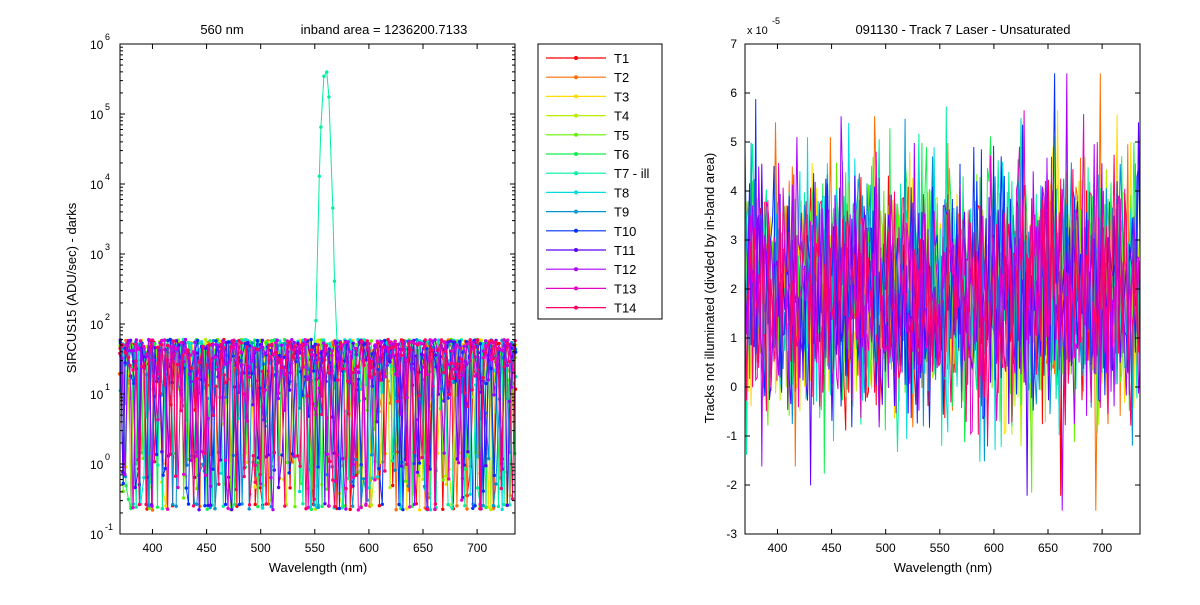 This screenshot has height=605, width=1200. What do you see at coordinates (777, 548) in the screenshot?
I see `right-x-tick-label: 400` at bounding box center [777, 548].